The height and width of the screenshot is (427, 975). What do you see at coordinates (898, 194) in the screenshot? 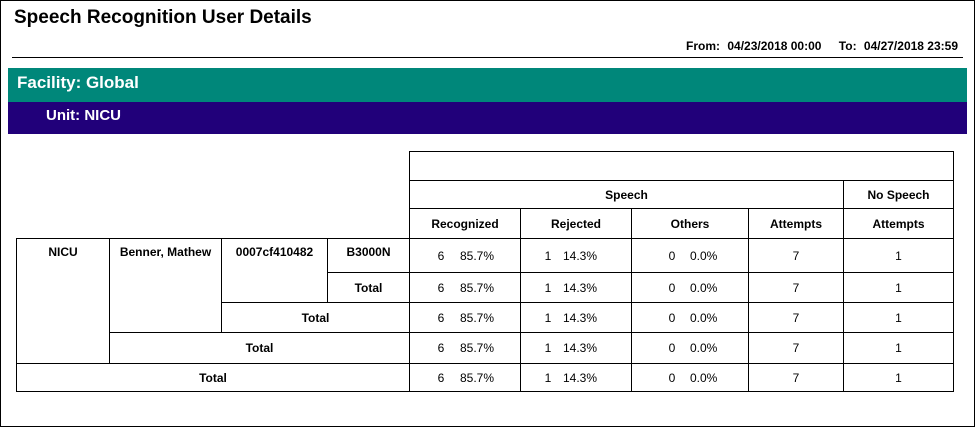
I see `no-speech-header: No Speech` at bounding box center [898, 194].